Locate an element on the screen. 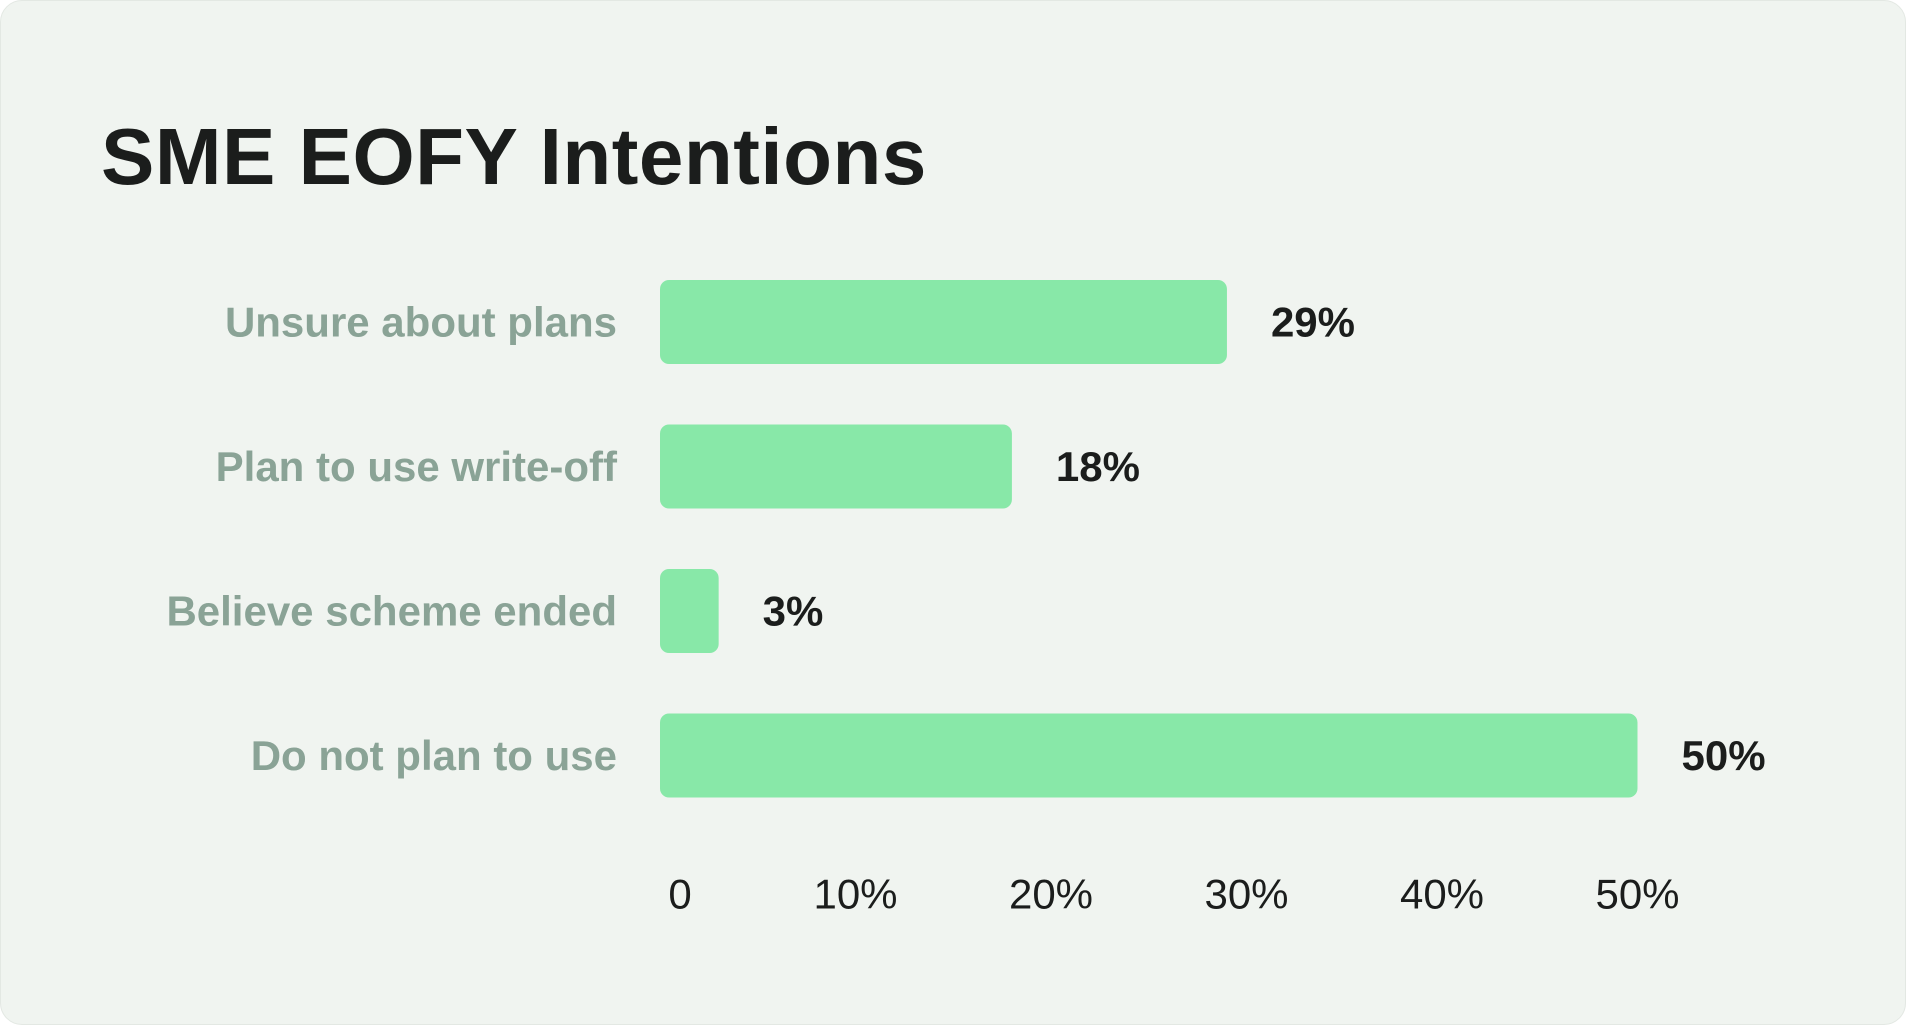  x-tick-label: 0 is located at coordinates (679, 894).